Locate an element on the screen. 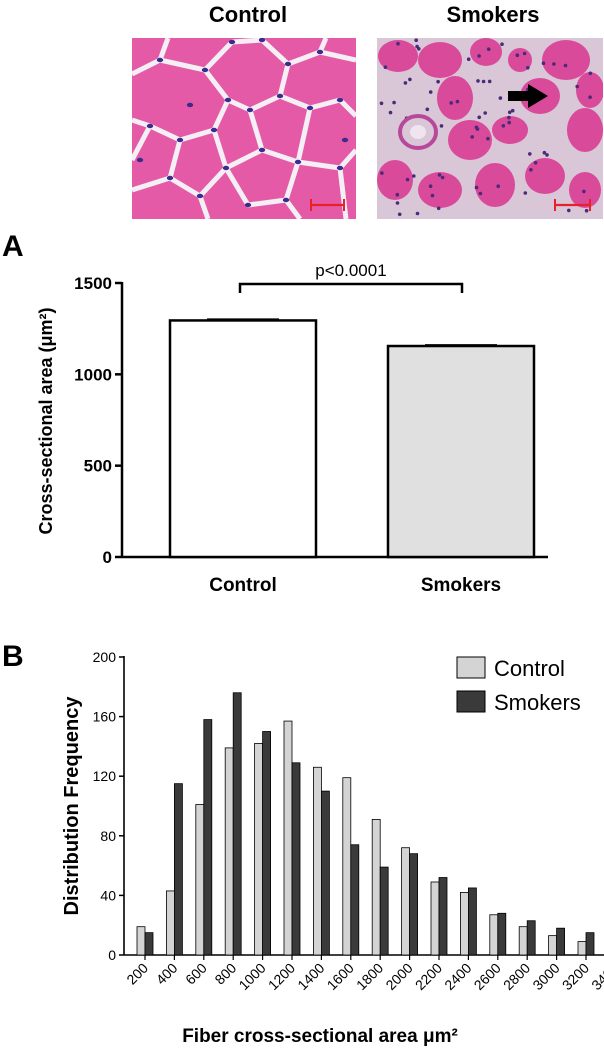 The image size is (604, 1054). legend-swatch-control is located at coordinates (471, 667).